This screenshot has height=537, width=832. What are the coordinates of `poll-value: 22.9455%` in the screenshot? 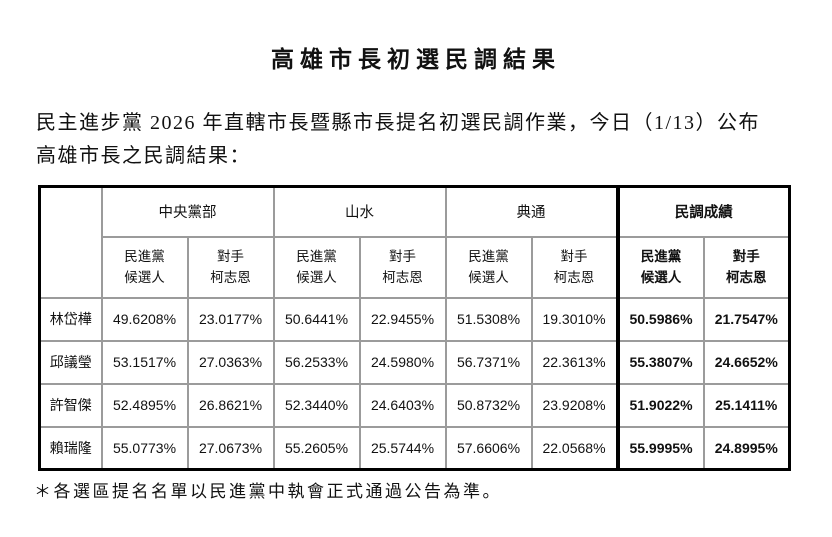 It's located at (402, 319).